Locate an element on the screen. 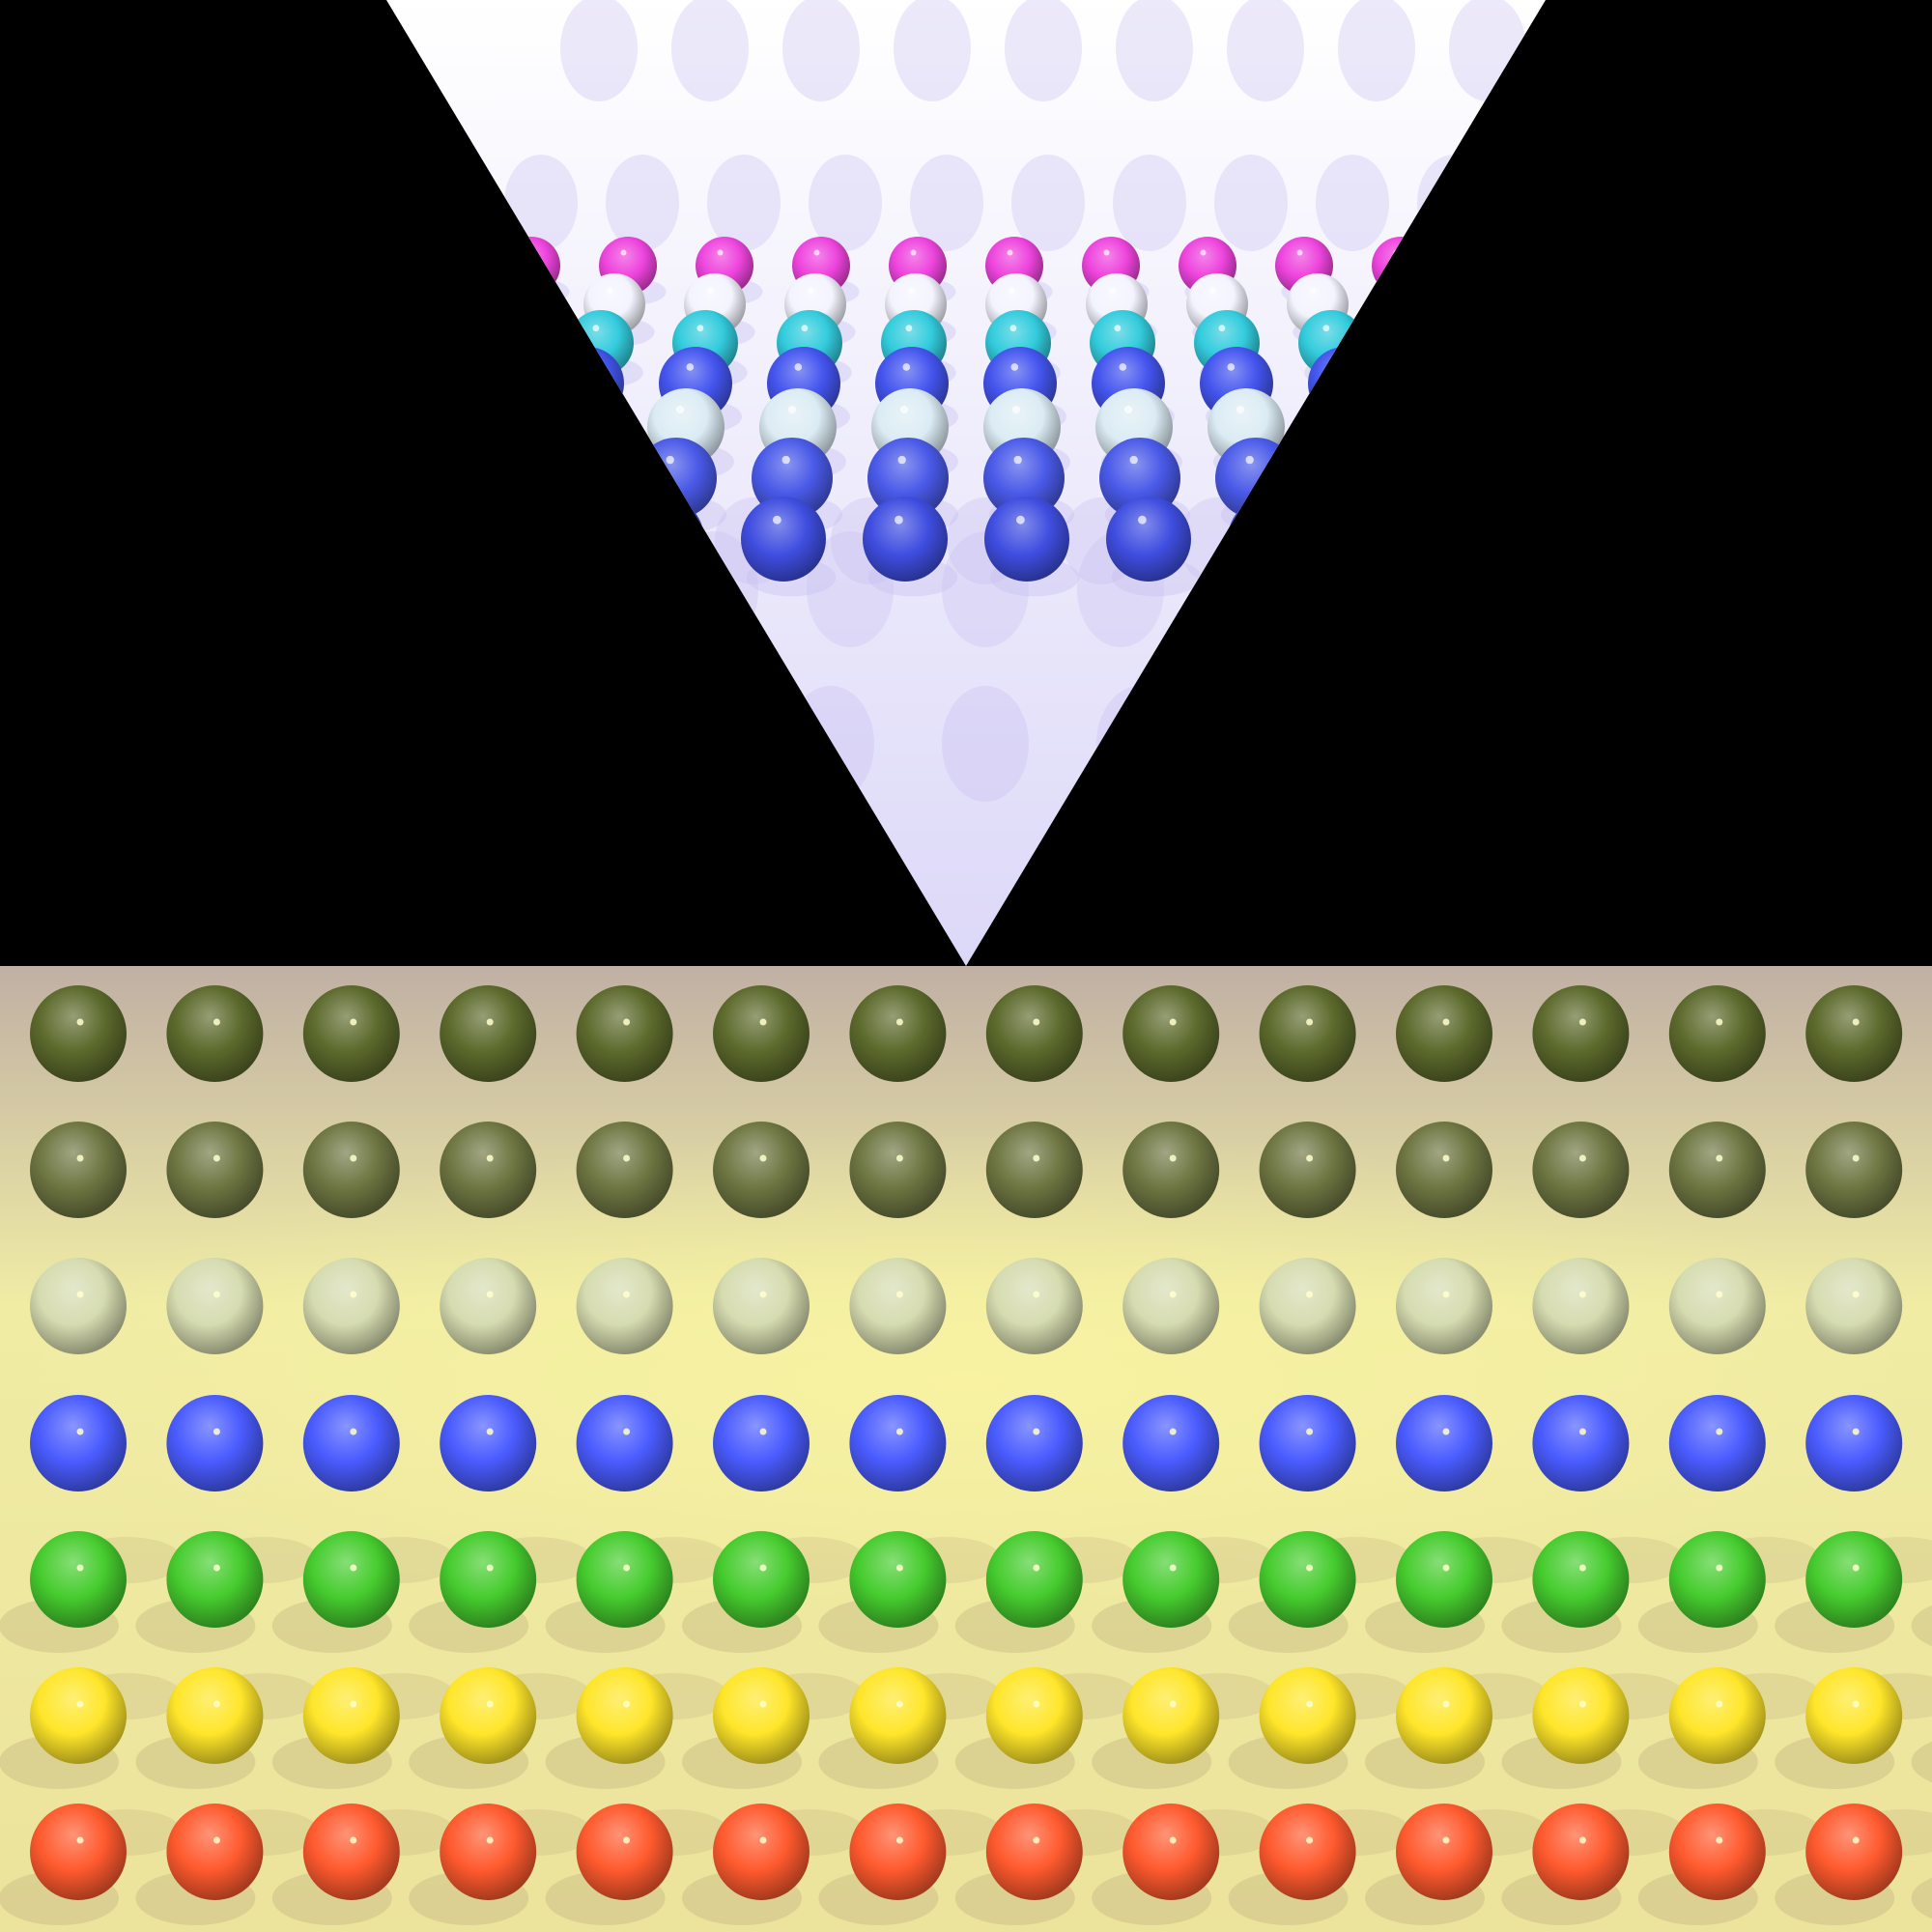  blue-row-3-ball is located at coordinates (905, 539).